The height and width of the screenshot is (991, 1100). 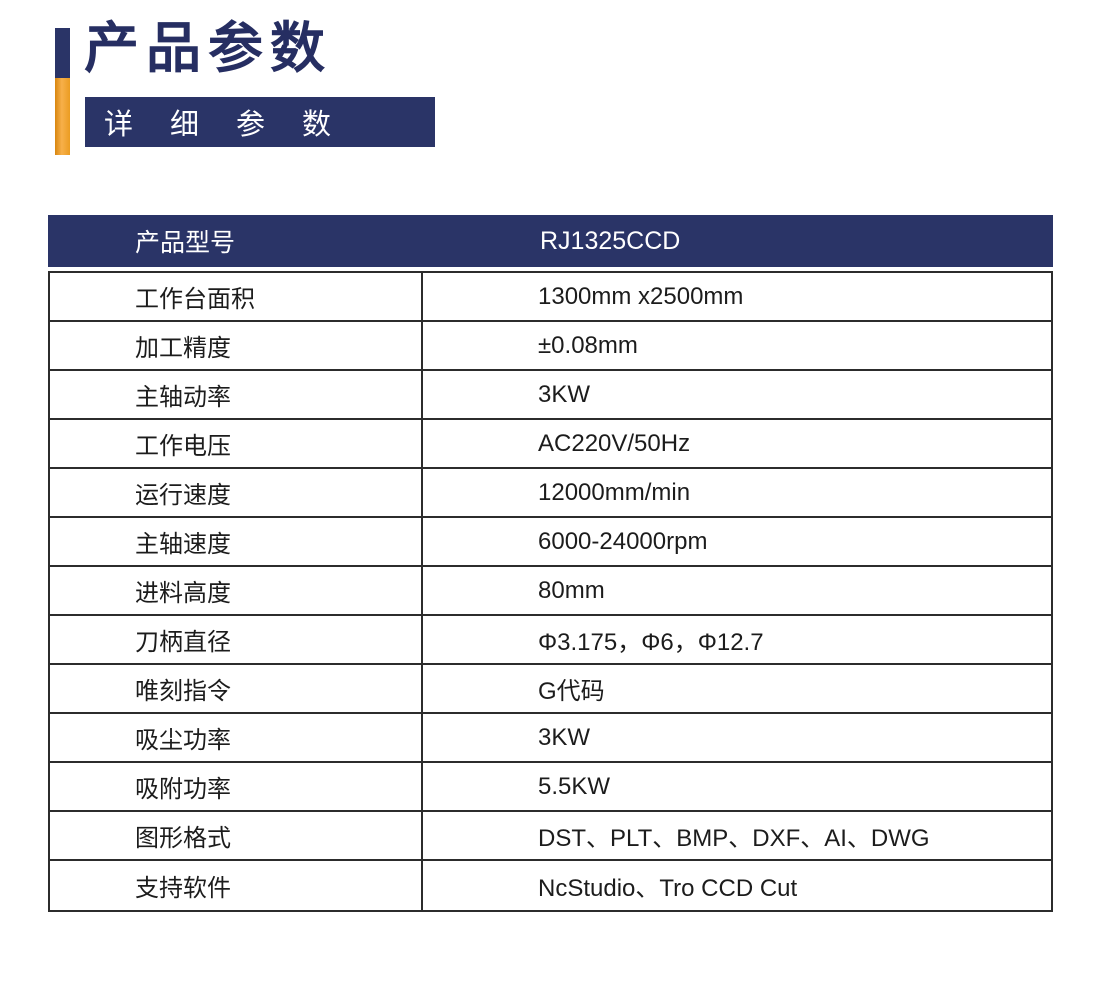 I want to click on spec-label: 进料高度, so click(x=183, y=593).